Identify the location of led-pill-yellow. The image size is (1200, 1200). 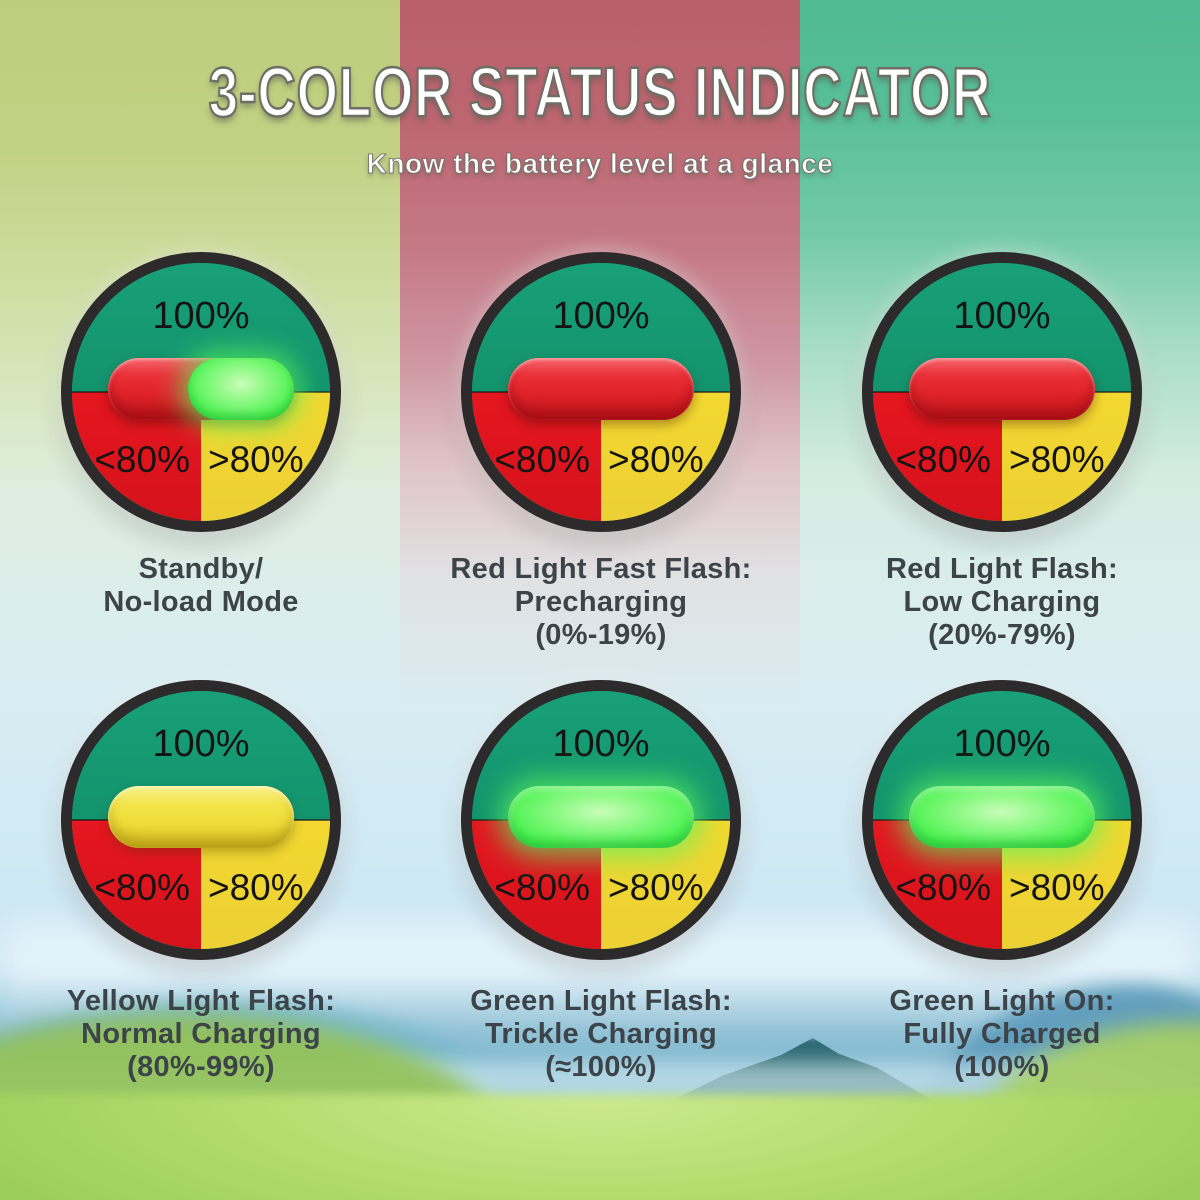
(201, 817).